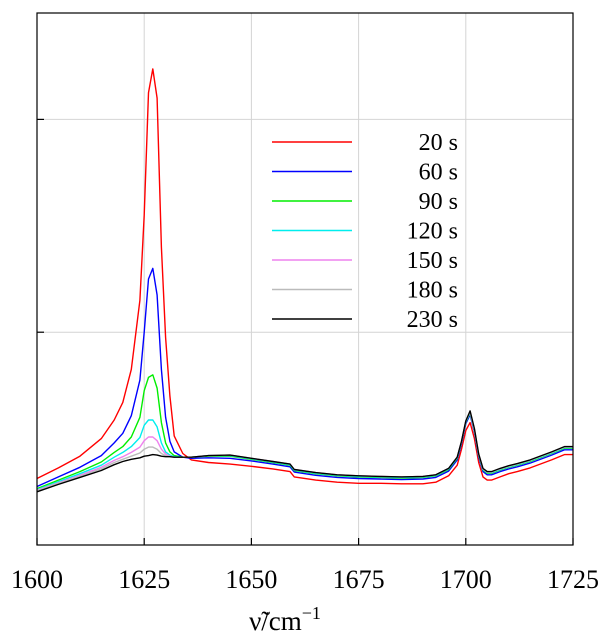 The height and width of the screenshot is (641, 603). I want to click on x-tick-label: 1625, so click(144, 579).